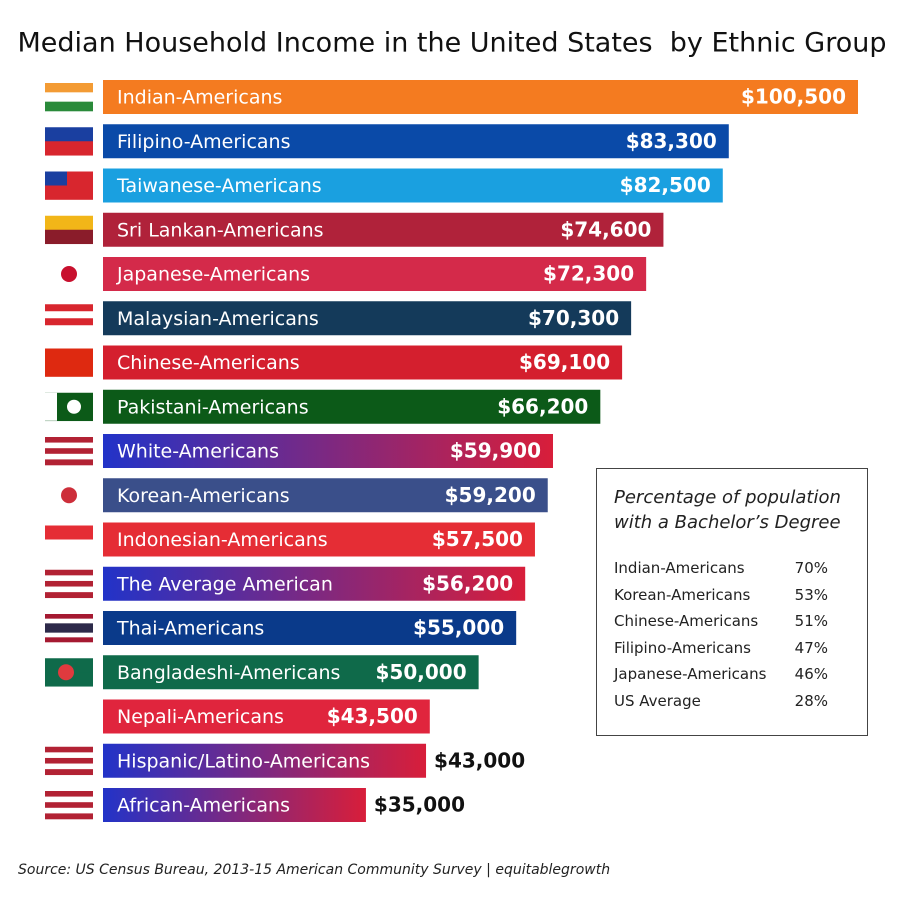  I want to click on inset-label: Japanese-Americans, so click(690, 674).